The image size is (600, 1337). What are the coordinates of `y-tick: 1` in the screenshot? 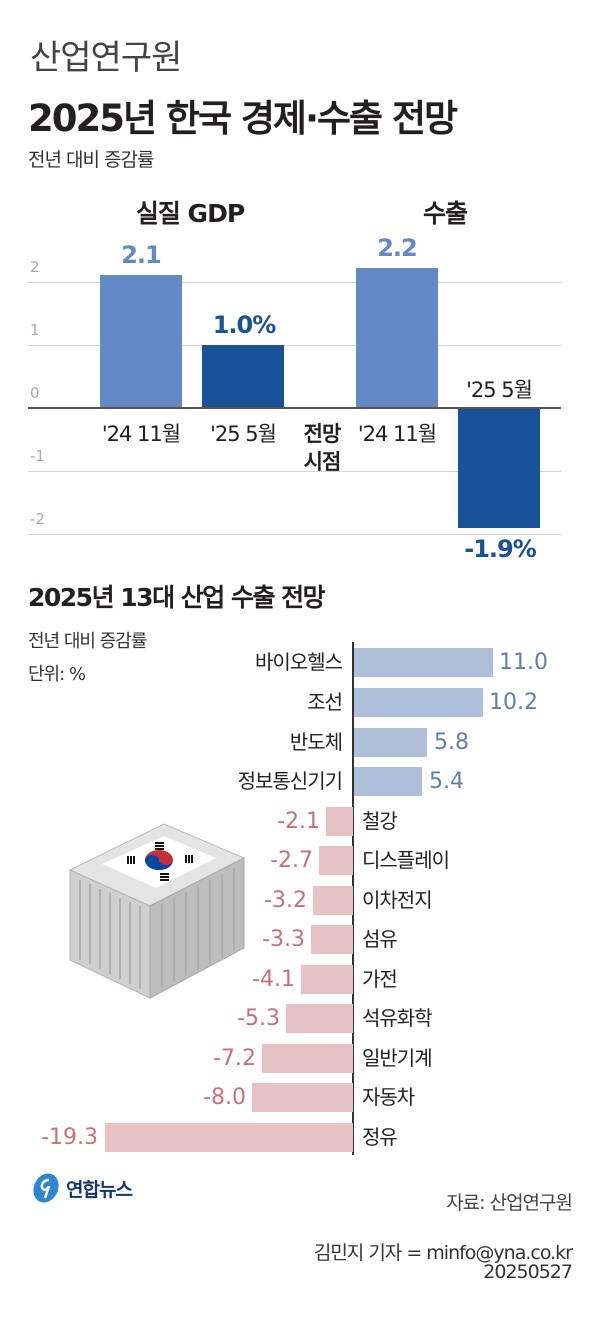 It's located at (35, 330).